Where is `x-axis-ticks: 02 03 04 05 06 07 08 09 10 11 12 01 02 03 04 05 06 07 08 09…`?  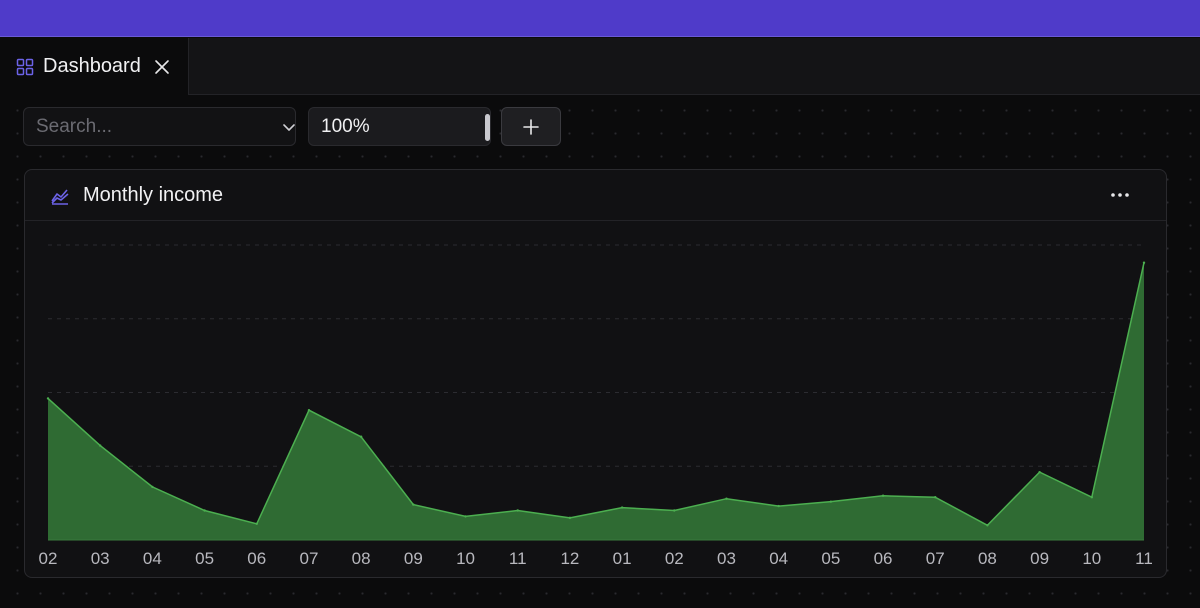
x-axis-ticks: 02 03 04 05 06 07 08 09 10 11 12 01 02 03 04 05 06 07 08 09… is located at coordinates (596, 558).